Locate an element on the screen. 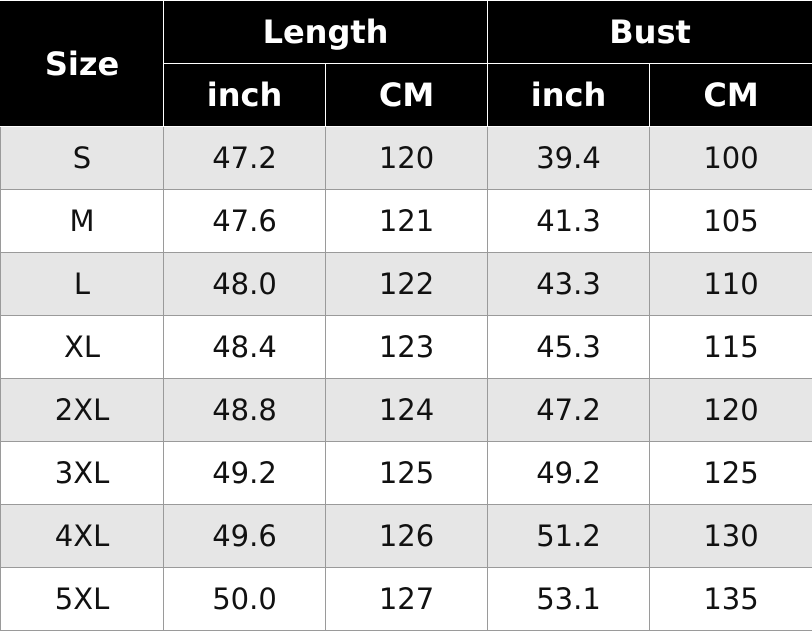 Image resolution: width=812 pixels, height=632 pixels. table-row: 3XL 49.2 125 49.2 125 is located at coordinates (406, 473).